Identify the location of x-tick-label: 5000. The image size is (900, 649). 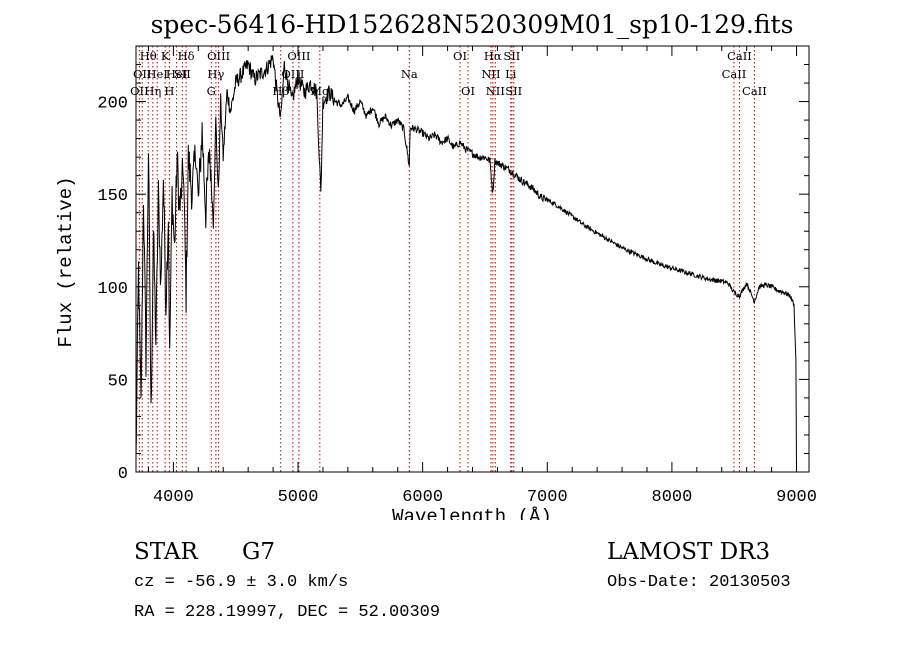
(298, 497).